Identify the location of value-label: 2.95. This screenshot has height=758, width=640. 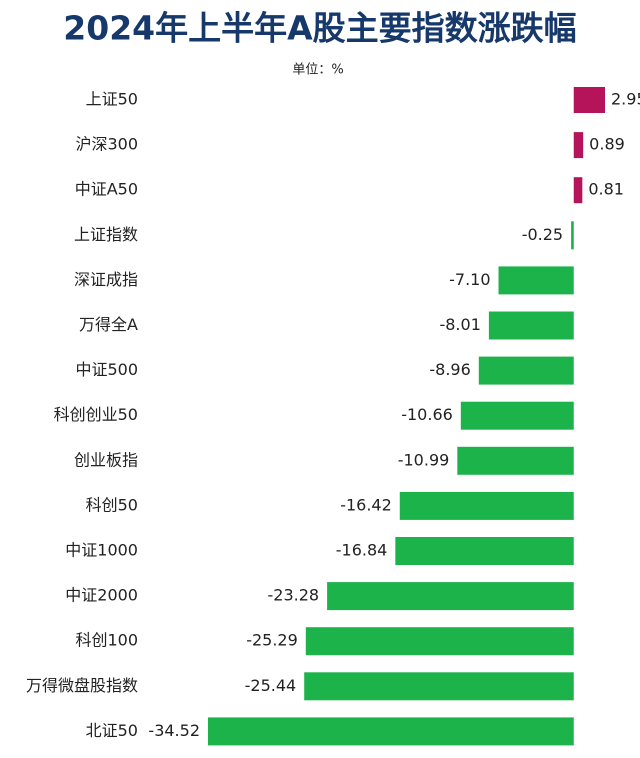
(625, 99).